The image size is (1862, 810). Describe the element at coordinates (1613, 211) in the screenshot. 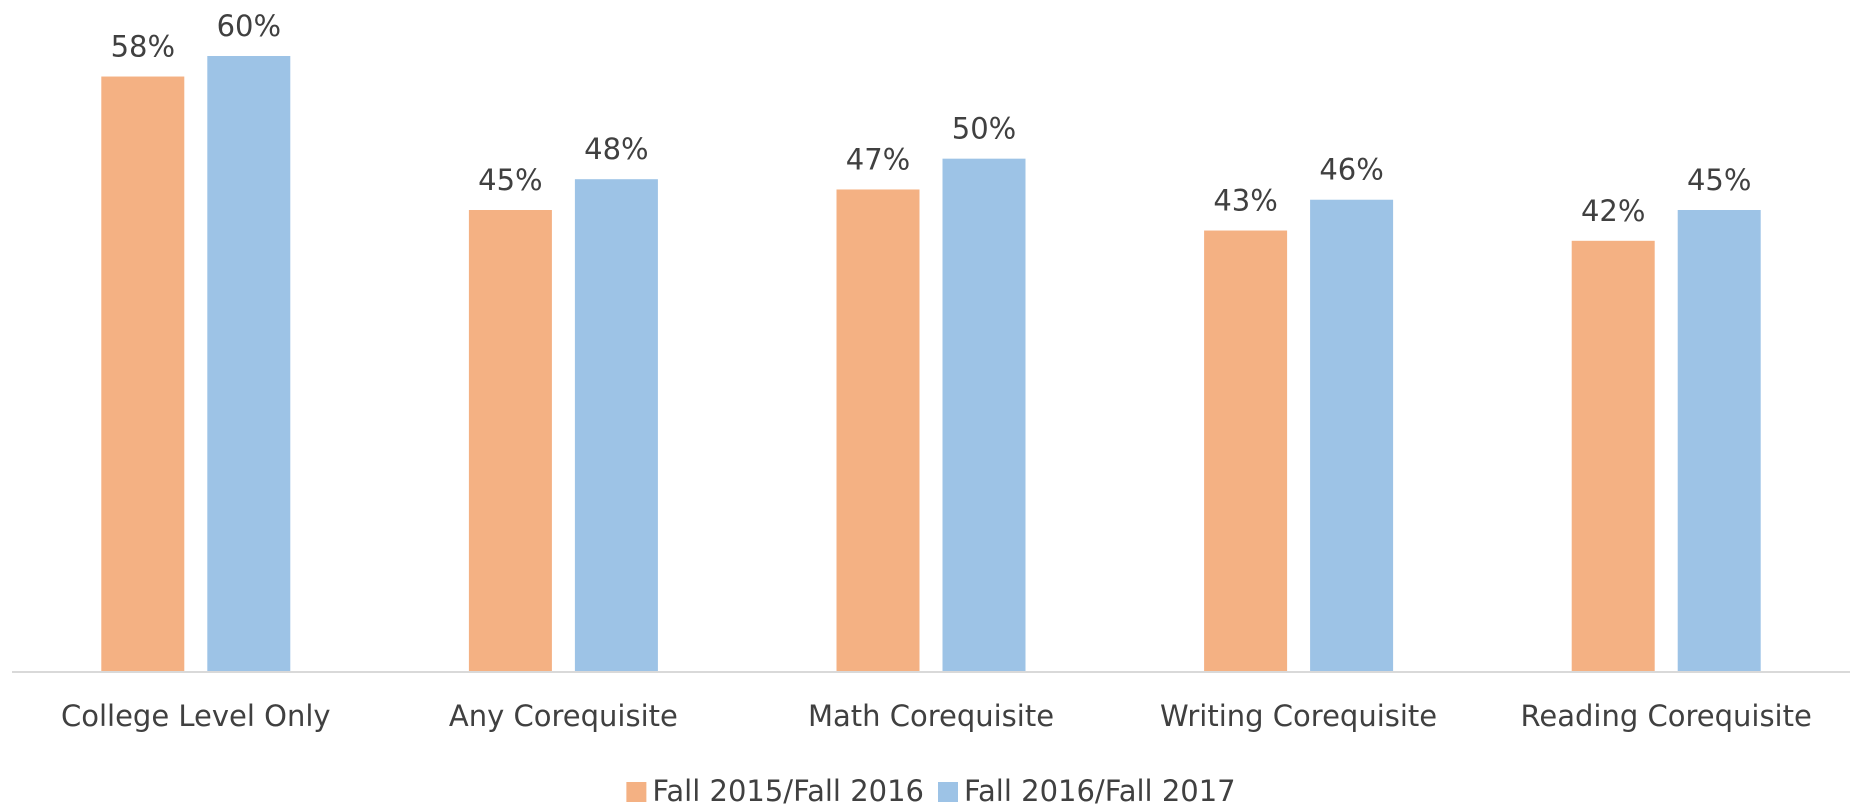

I see `data-label: 42%` at that location.